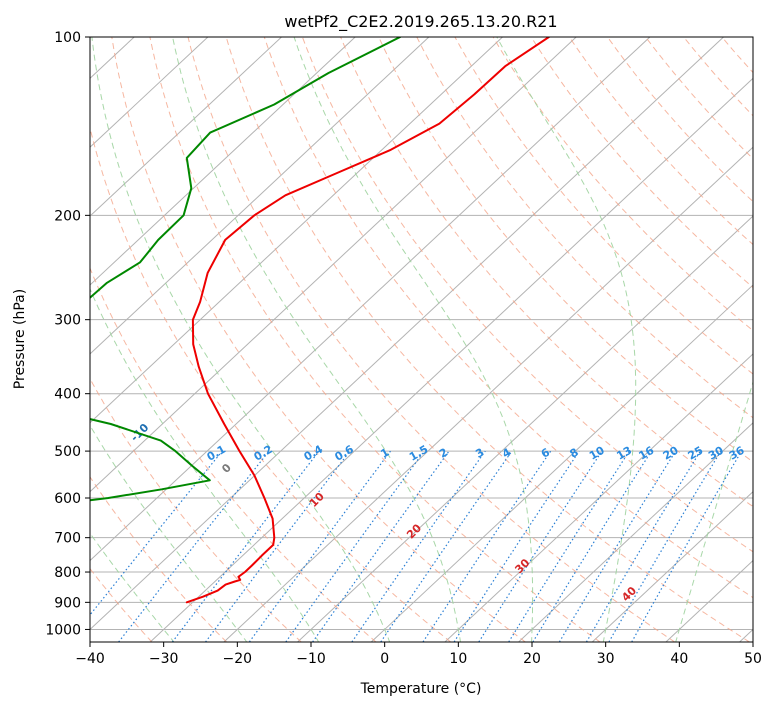 The height and width of the screenshot is (708, 775). What do you see at coordinates (545, 452) in the screenshot?
I see `mixing-ratio-label: 6` at bounding box center [545, 452].